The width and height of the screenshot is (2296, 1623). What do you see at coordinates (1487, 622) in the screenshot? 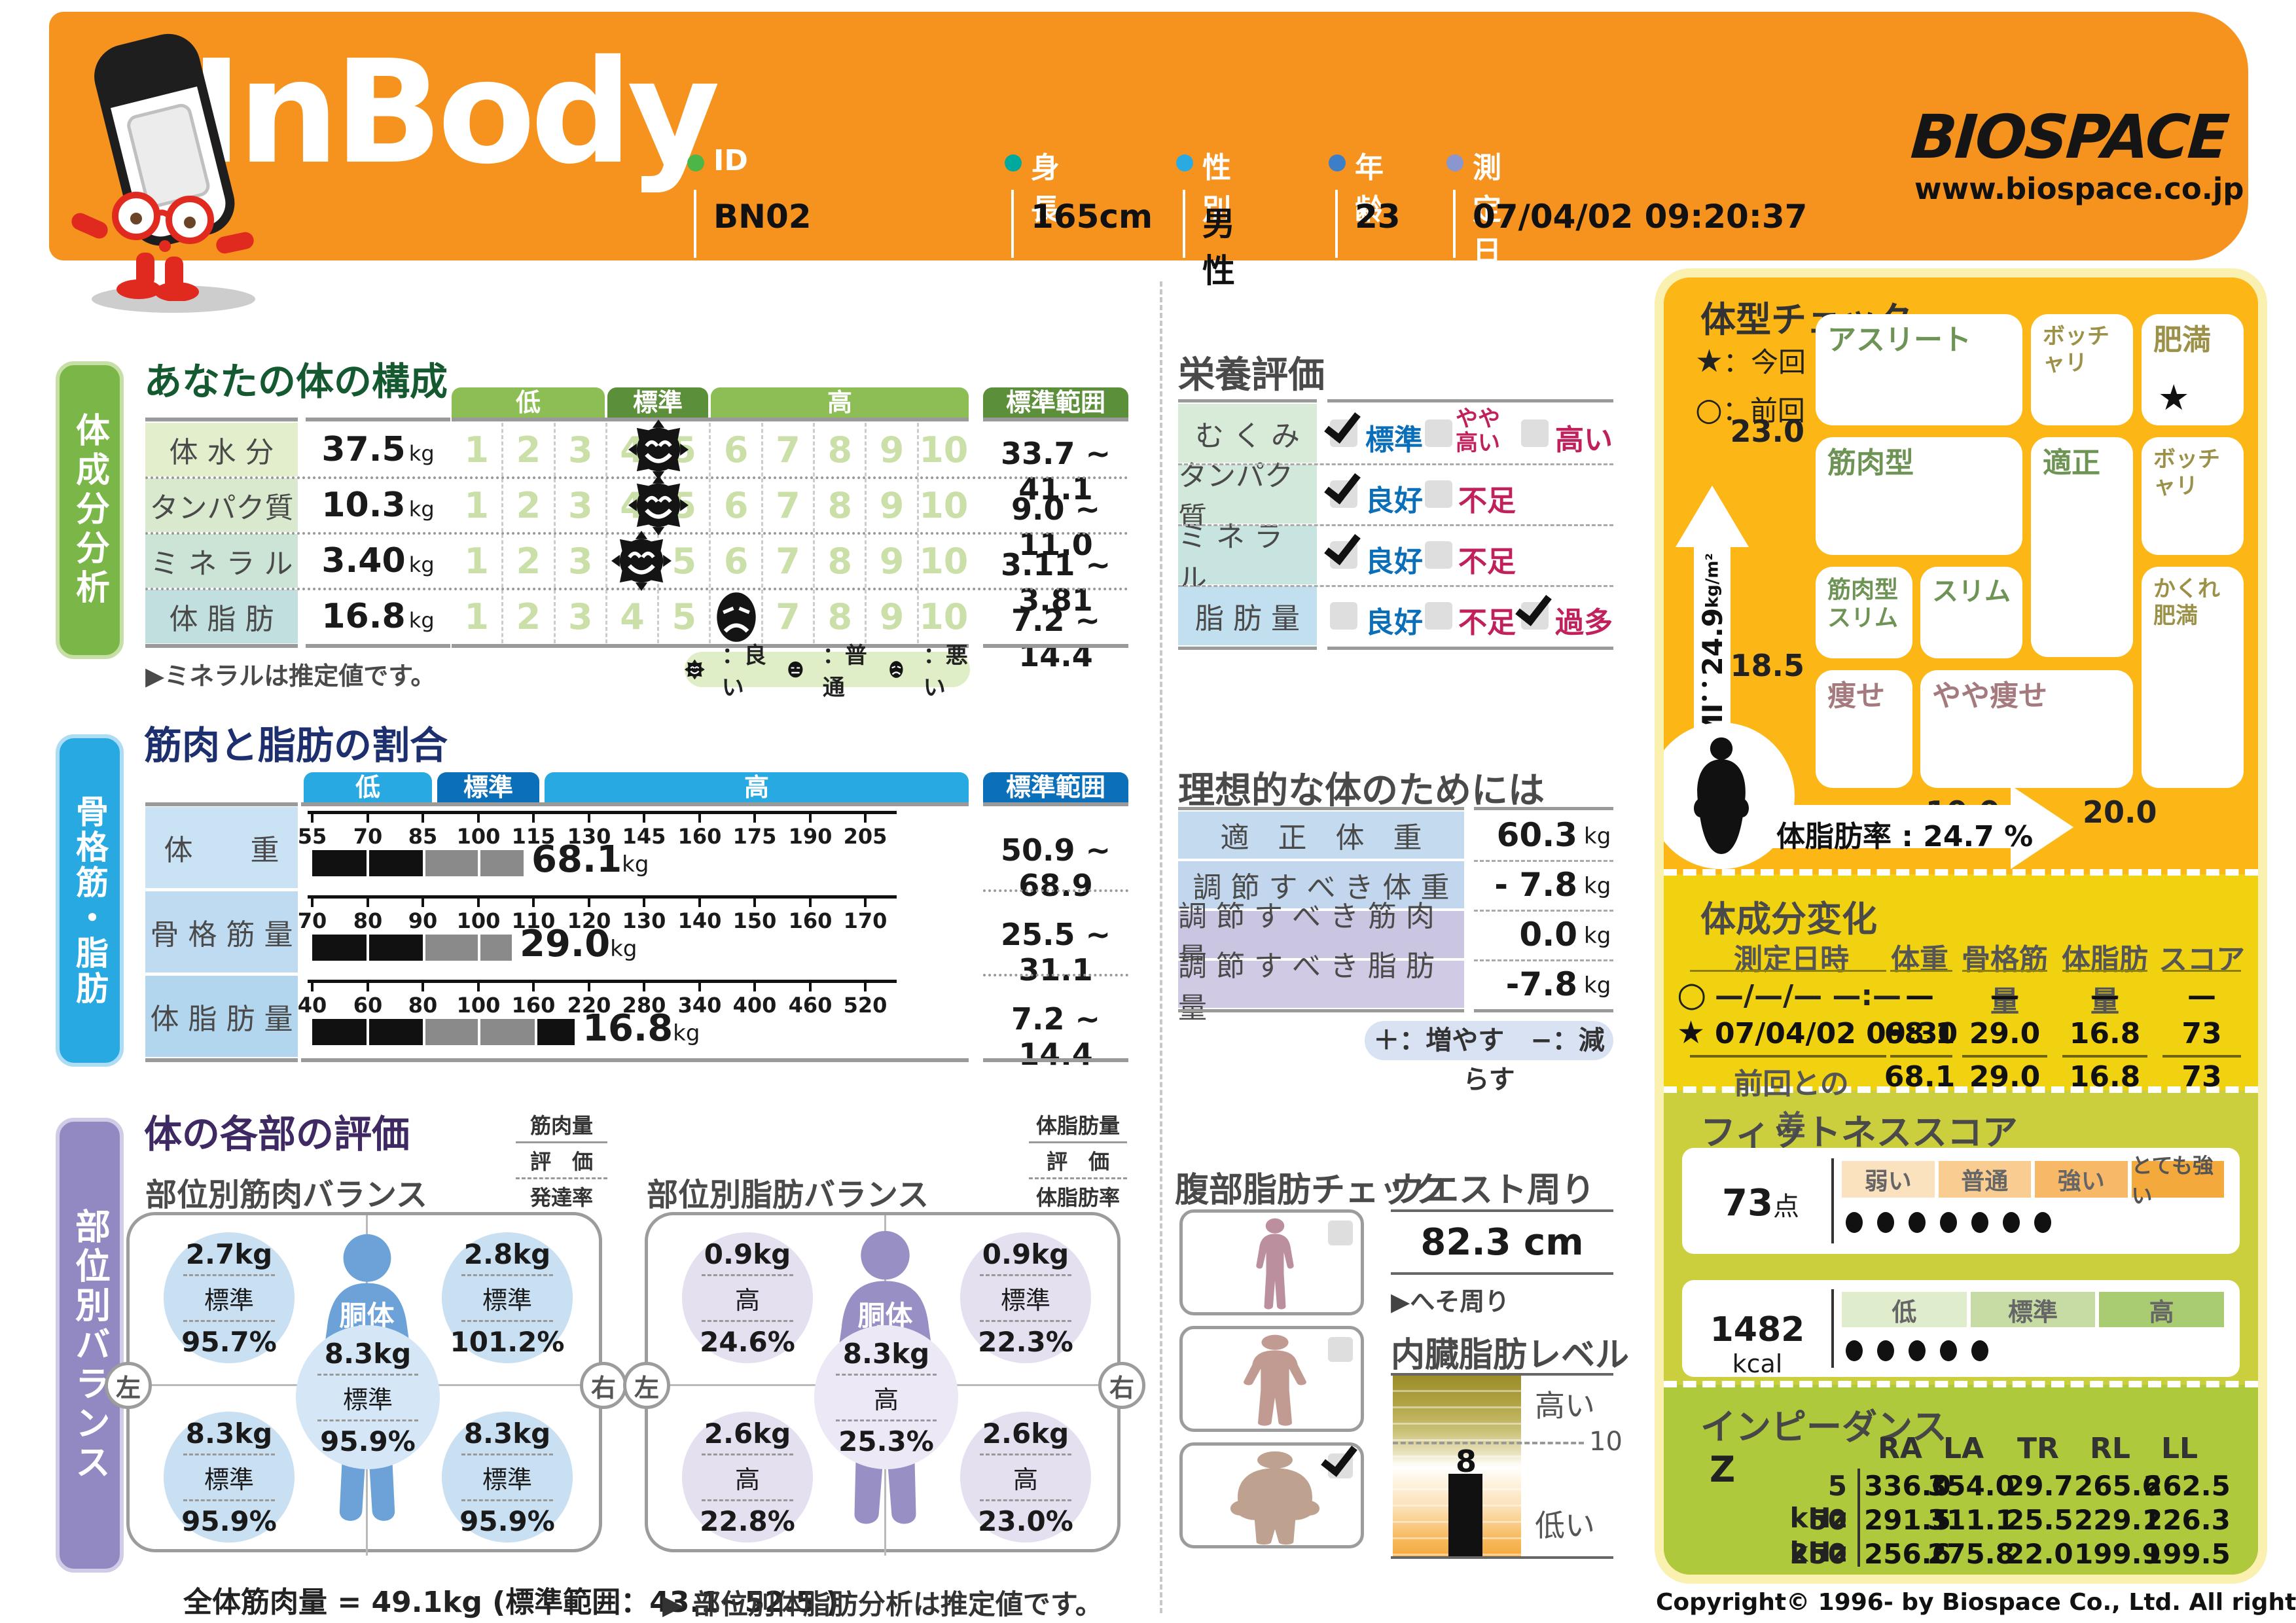
I see `option-label: 不足` at bounding box center [1487, 622].